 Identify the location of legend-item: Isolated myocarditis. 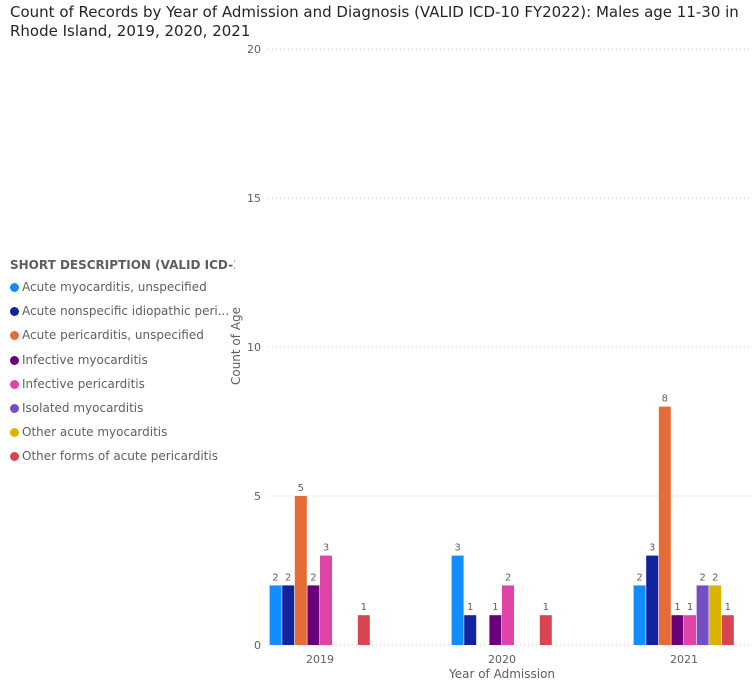
(122, 408).